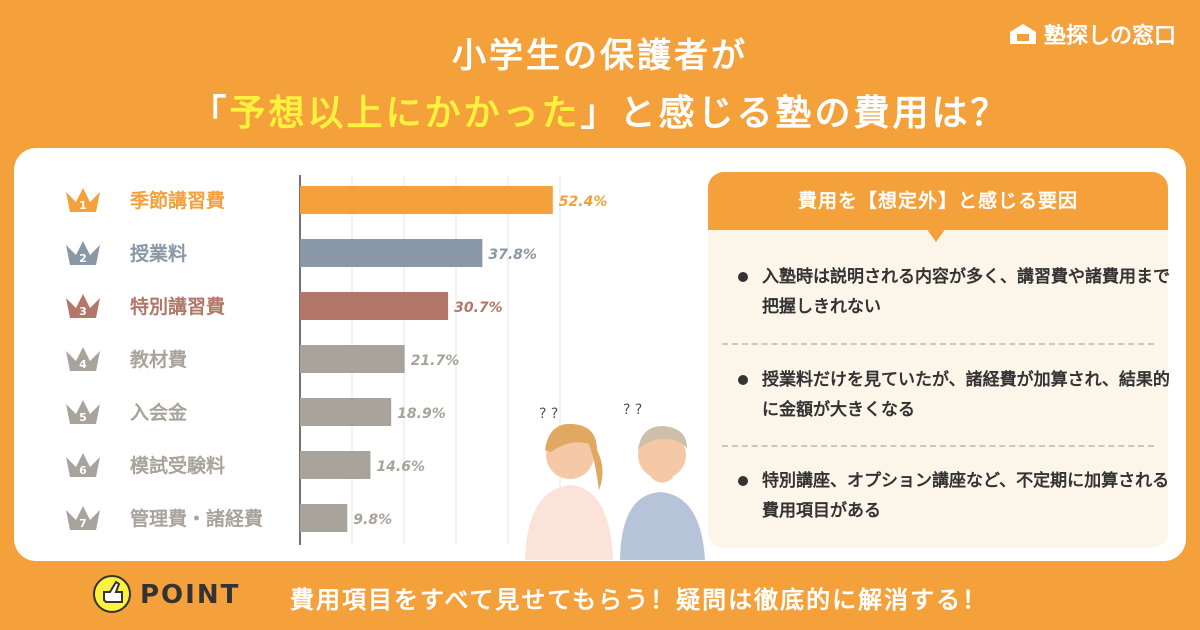  Describe the element at coordinates (83, 470) in the screenshot. I see `rank-number: 6` at that location.